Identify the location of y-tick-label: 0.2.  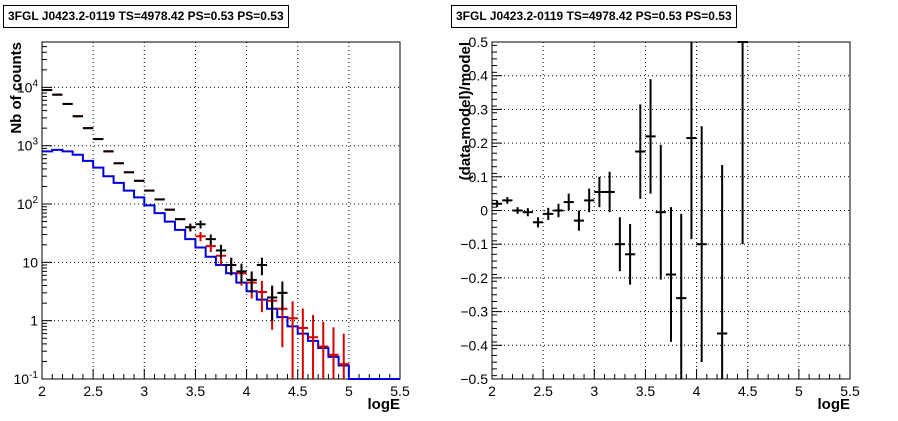
(479, 143).